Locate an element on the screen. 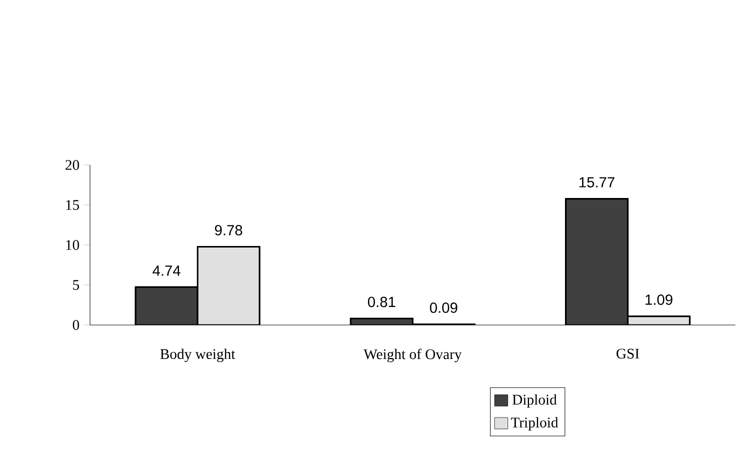 Image resolution: width=756 pixels, height=466 pixels. y-tick-label: 20 is located at coordinates (73, 165).